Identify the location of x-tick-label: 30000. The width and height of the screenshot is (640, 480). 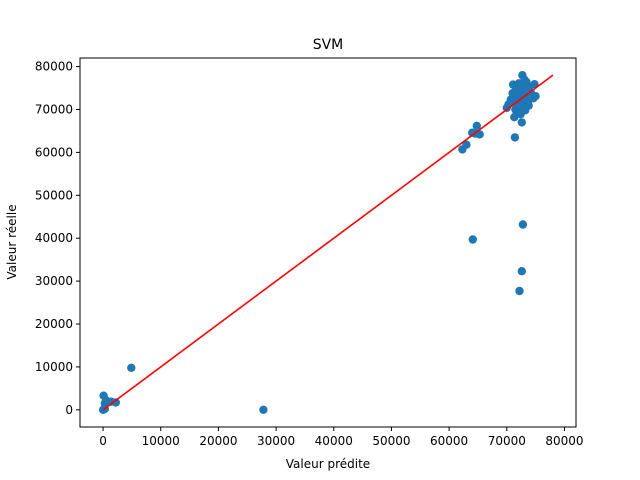
(276, 441).